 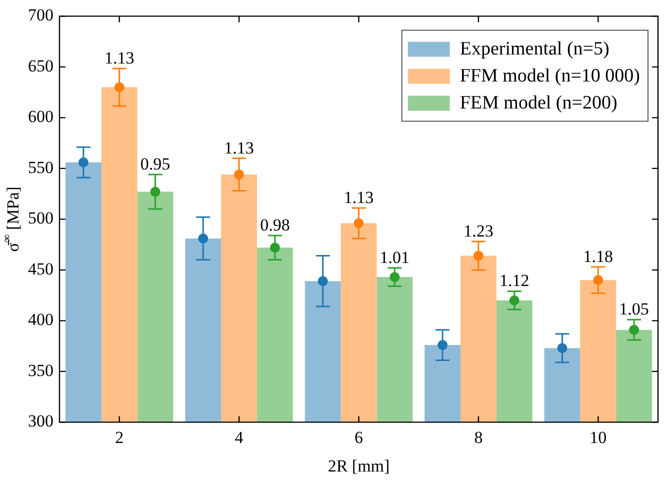 What do you see at coordinates (41, 116) in the screenshot?
I see `y-tick-label: 600` at bounding box center [41, 116].